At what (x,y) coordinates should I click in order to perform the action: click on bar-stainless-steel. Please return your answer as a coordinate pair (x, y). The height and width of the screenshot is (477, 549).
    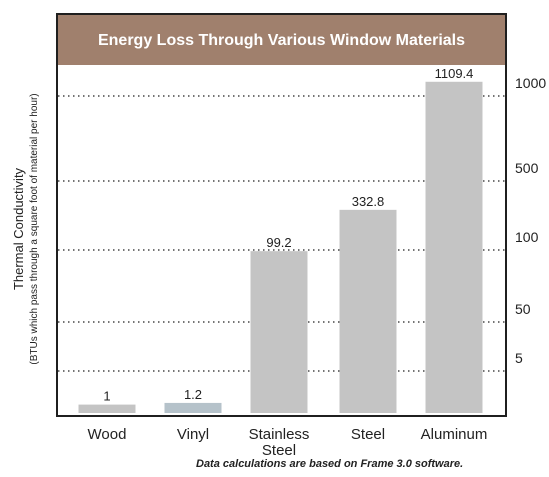
    Looking at the image, I should click on (279, 332).